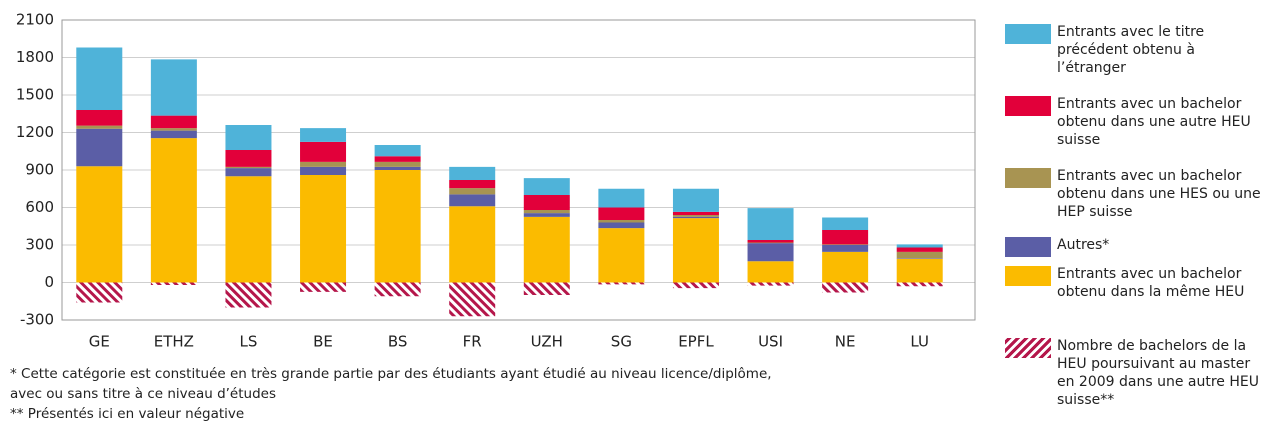  What do you see at coordinates (37, 320) in the screenshot?
I see `y-tick-label: -300` at bounding box center [37, 320].